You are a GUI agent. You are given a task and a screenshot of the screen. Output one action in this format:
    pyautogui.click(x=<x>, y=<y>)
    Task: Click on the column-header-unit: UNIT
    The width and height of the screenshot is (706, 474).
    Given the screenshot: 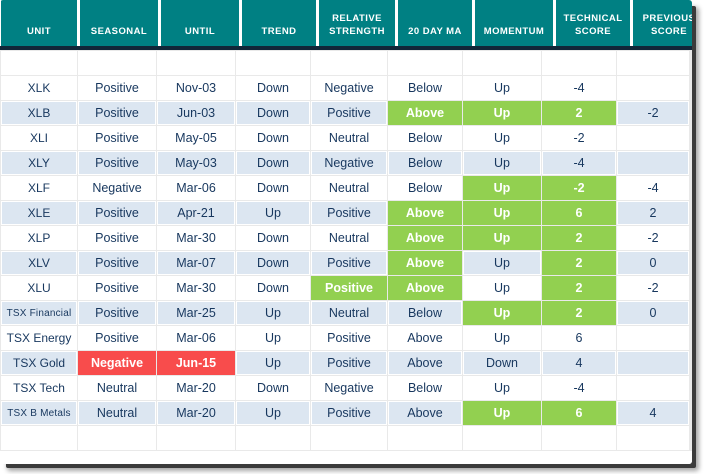 What is the action you would take?
    pyautogui.click(x=39, y=23)
    